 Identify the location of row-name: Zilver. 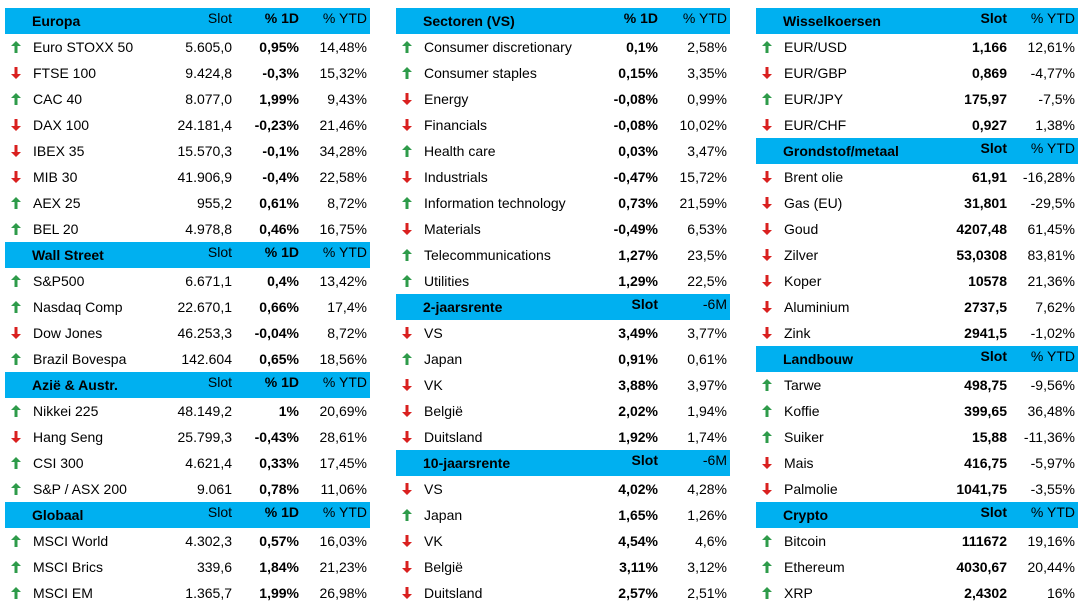
(801, 255).